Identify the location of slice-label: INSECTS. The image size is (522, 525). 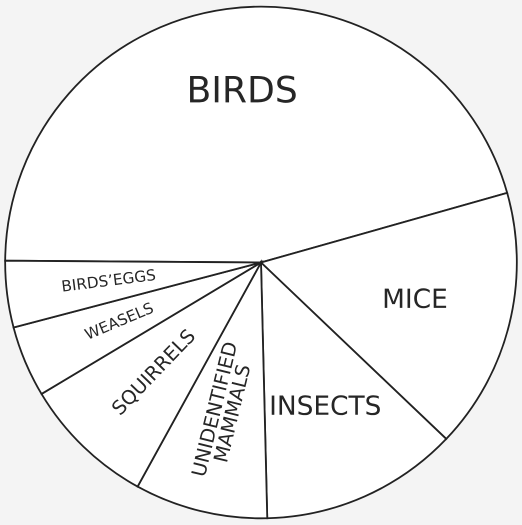
(326, 405).